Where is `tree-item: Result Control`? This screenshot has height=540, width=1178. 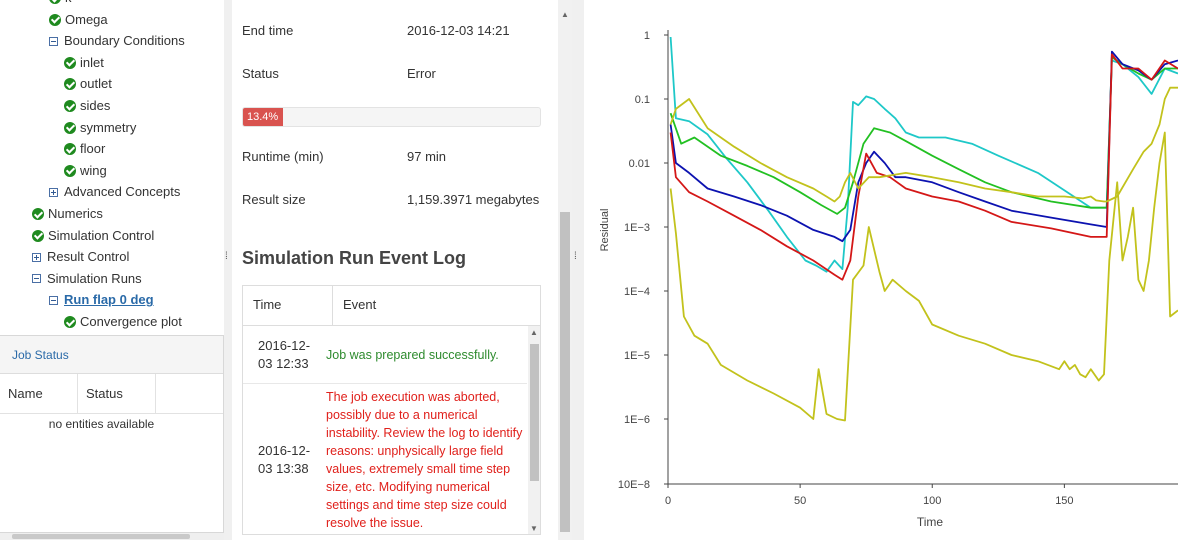
tree-item: Result Control is located at coordinates (80, 257).